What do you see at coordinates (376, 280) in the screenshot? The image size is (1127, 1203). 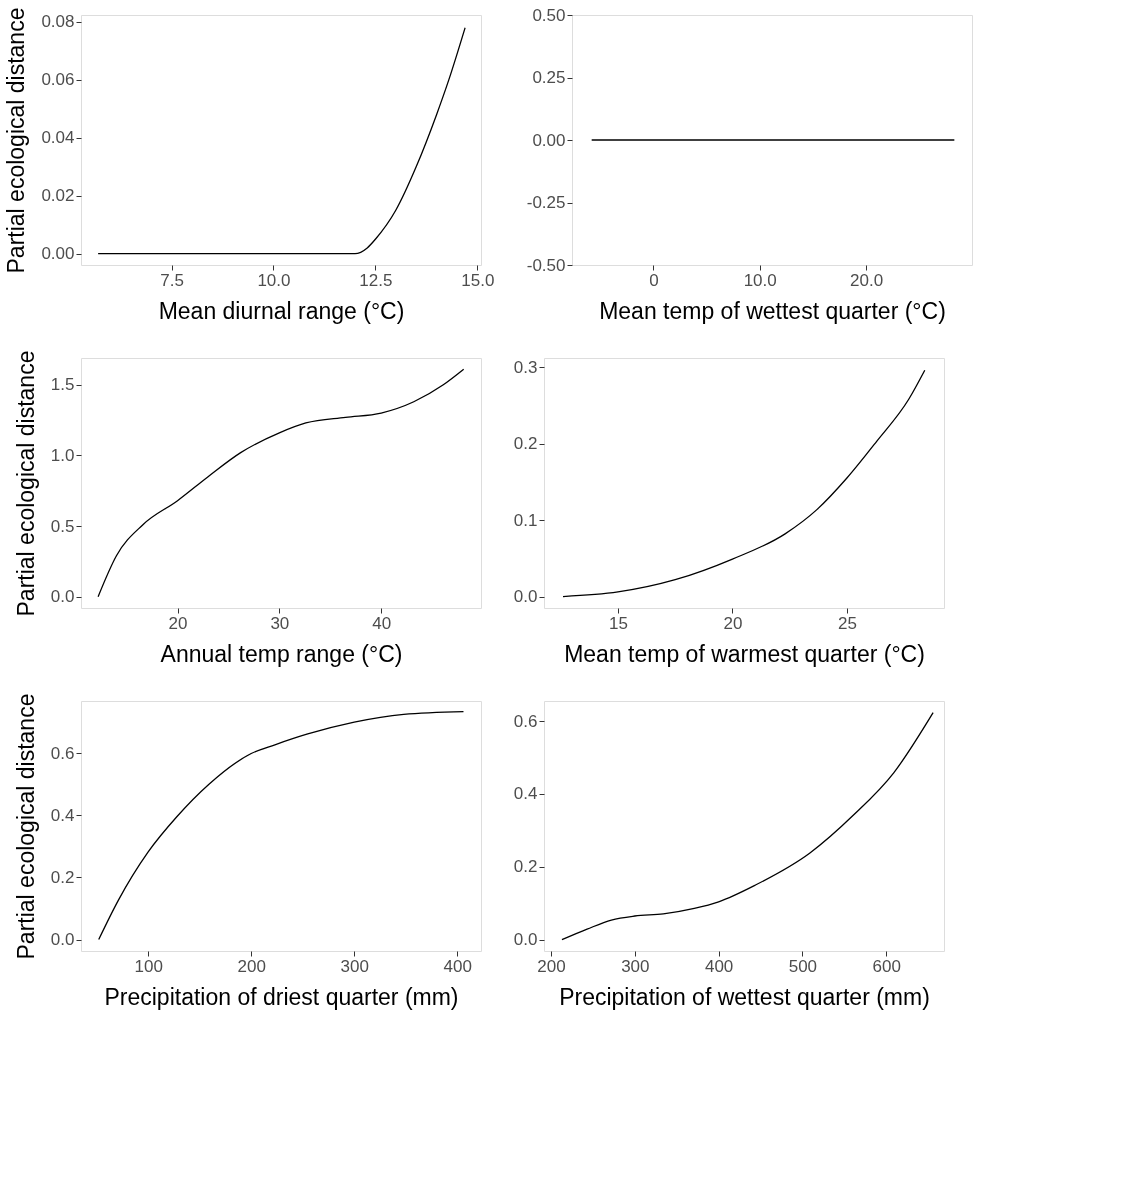 I see `x-tick-label: 12.5` at bounding box center [376, 280].